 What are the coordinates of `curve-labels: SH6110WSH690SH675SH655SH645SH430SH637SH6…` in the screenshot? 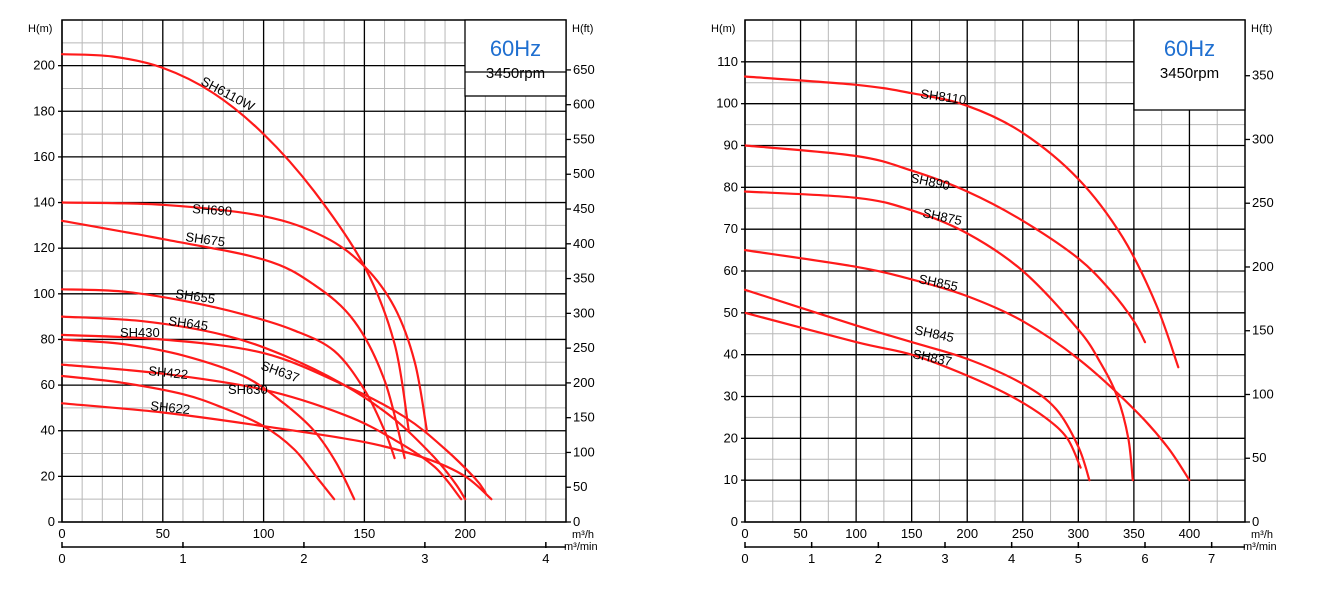 It's located at (210, 245).